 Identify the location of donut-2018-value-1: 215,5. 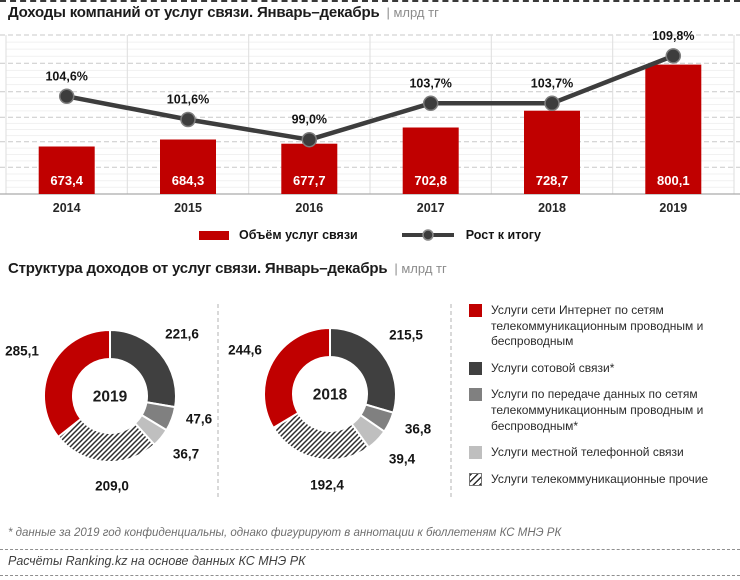
(406, 335).